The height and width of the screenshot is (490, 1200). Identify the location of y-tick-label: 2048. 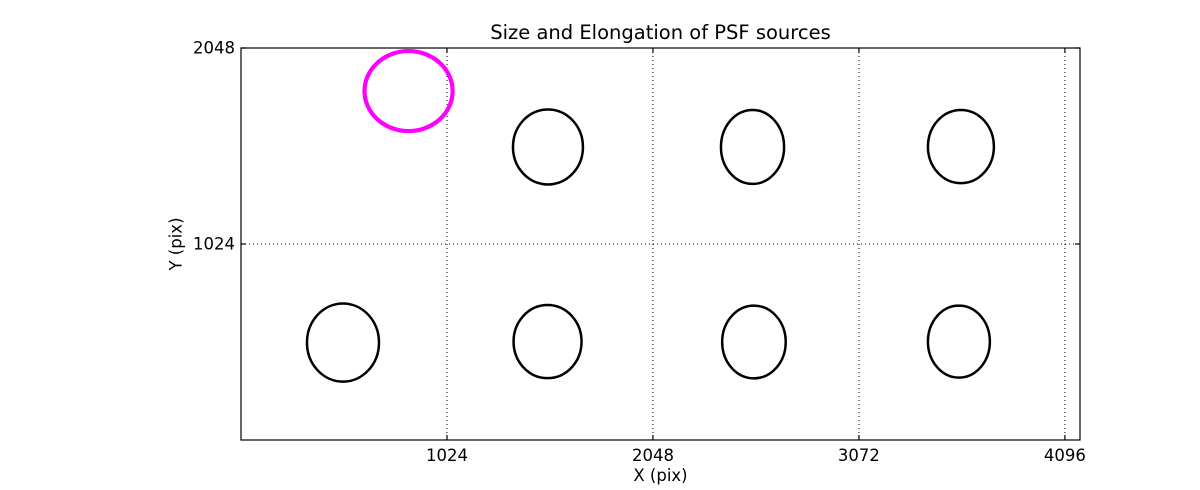
(214, 48).